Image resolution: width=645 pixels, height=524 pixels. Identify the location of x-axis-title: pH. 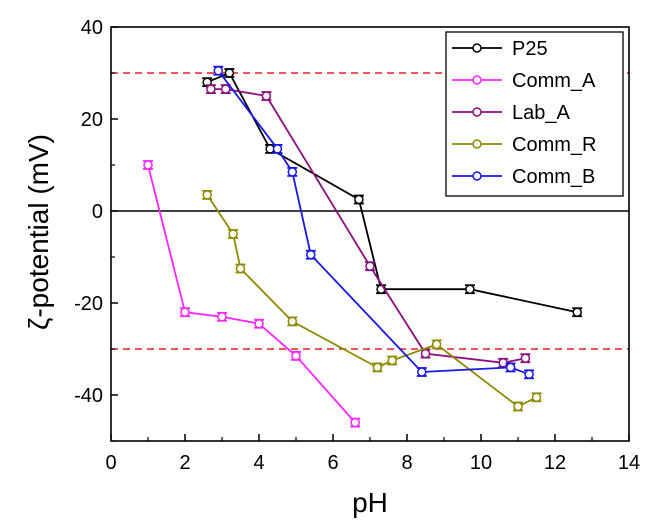
(370, 502).